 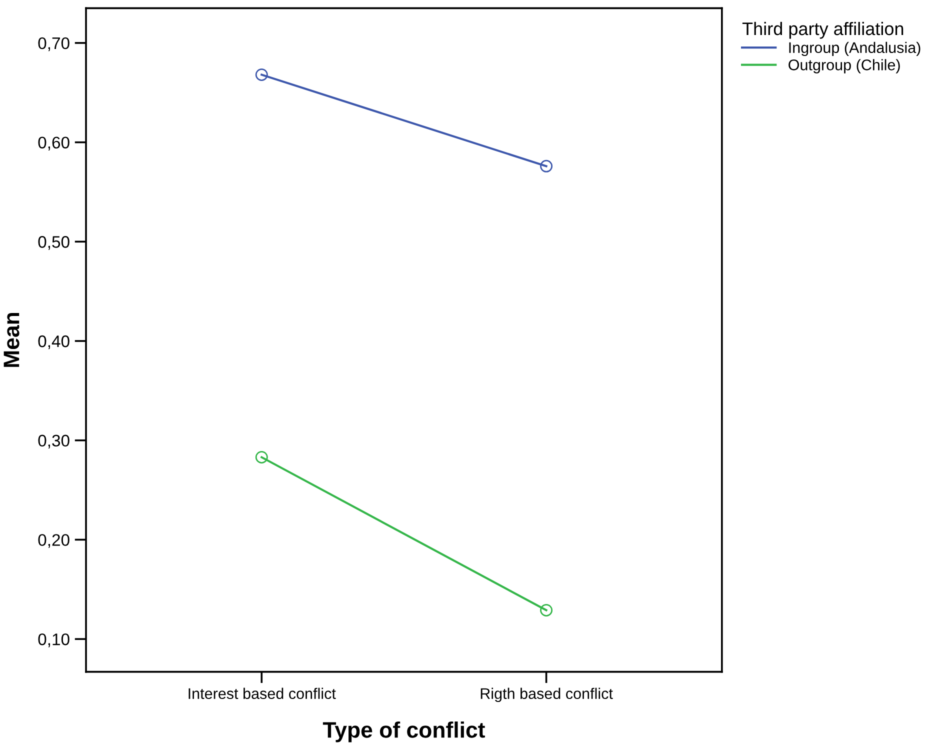 What do you see at coordinates (262, 694) in the screenshot?
I see `x-tick-label: Interest based conflict` at bounding box center [262, 694].